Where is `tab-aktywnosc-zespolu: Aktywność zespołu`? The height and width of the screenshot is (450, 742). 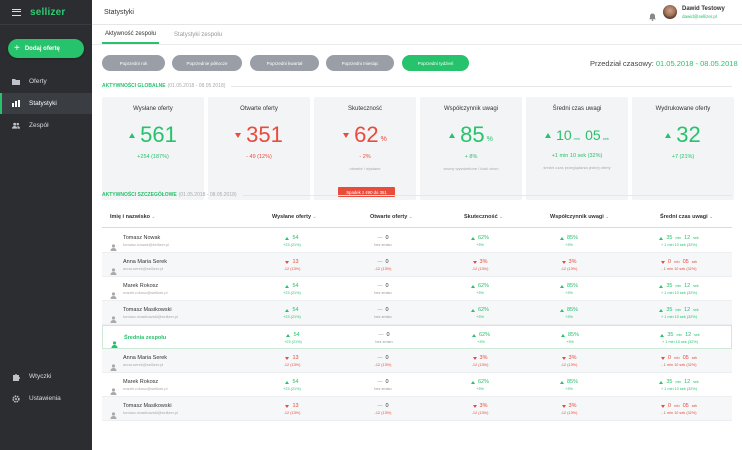
tab-aktywnosc-zespolu: Aktywność zespołu is located at coordinates (131, 34).